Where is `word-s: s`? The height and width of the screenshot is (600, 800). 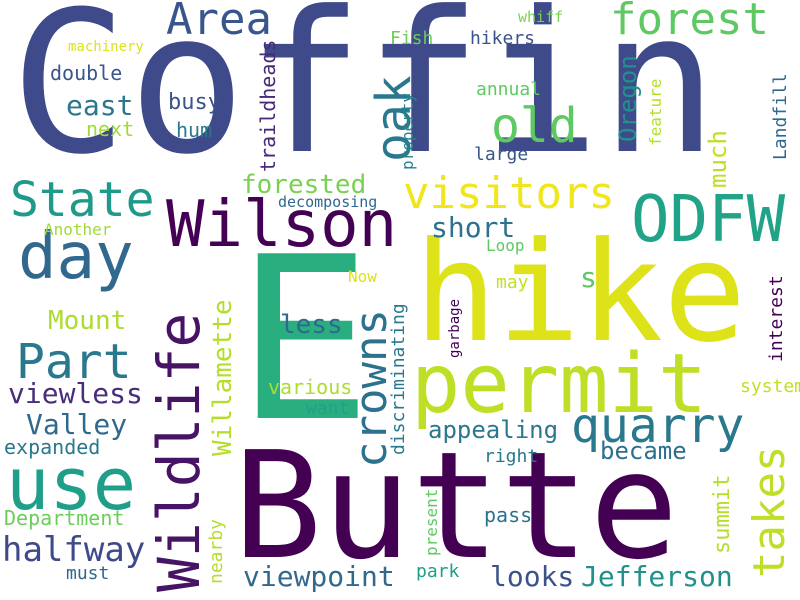
word-s: s is located at coordinates (588, 277).